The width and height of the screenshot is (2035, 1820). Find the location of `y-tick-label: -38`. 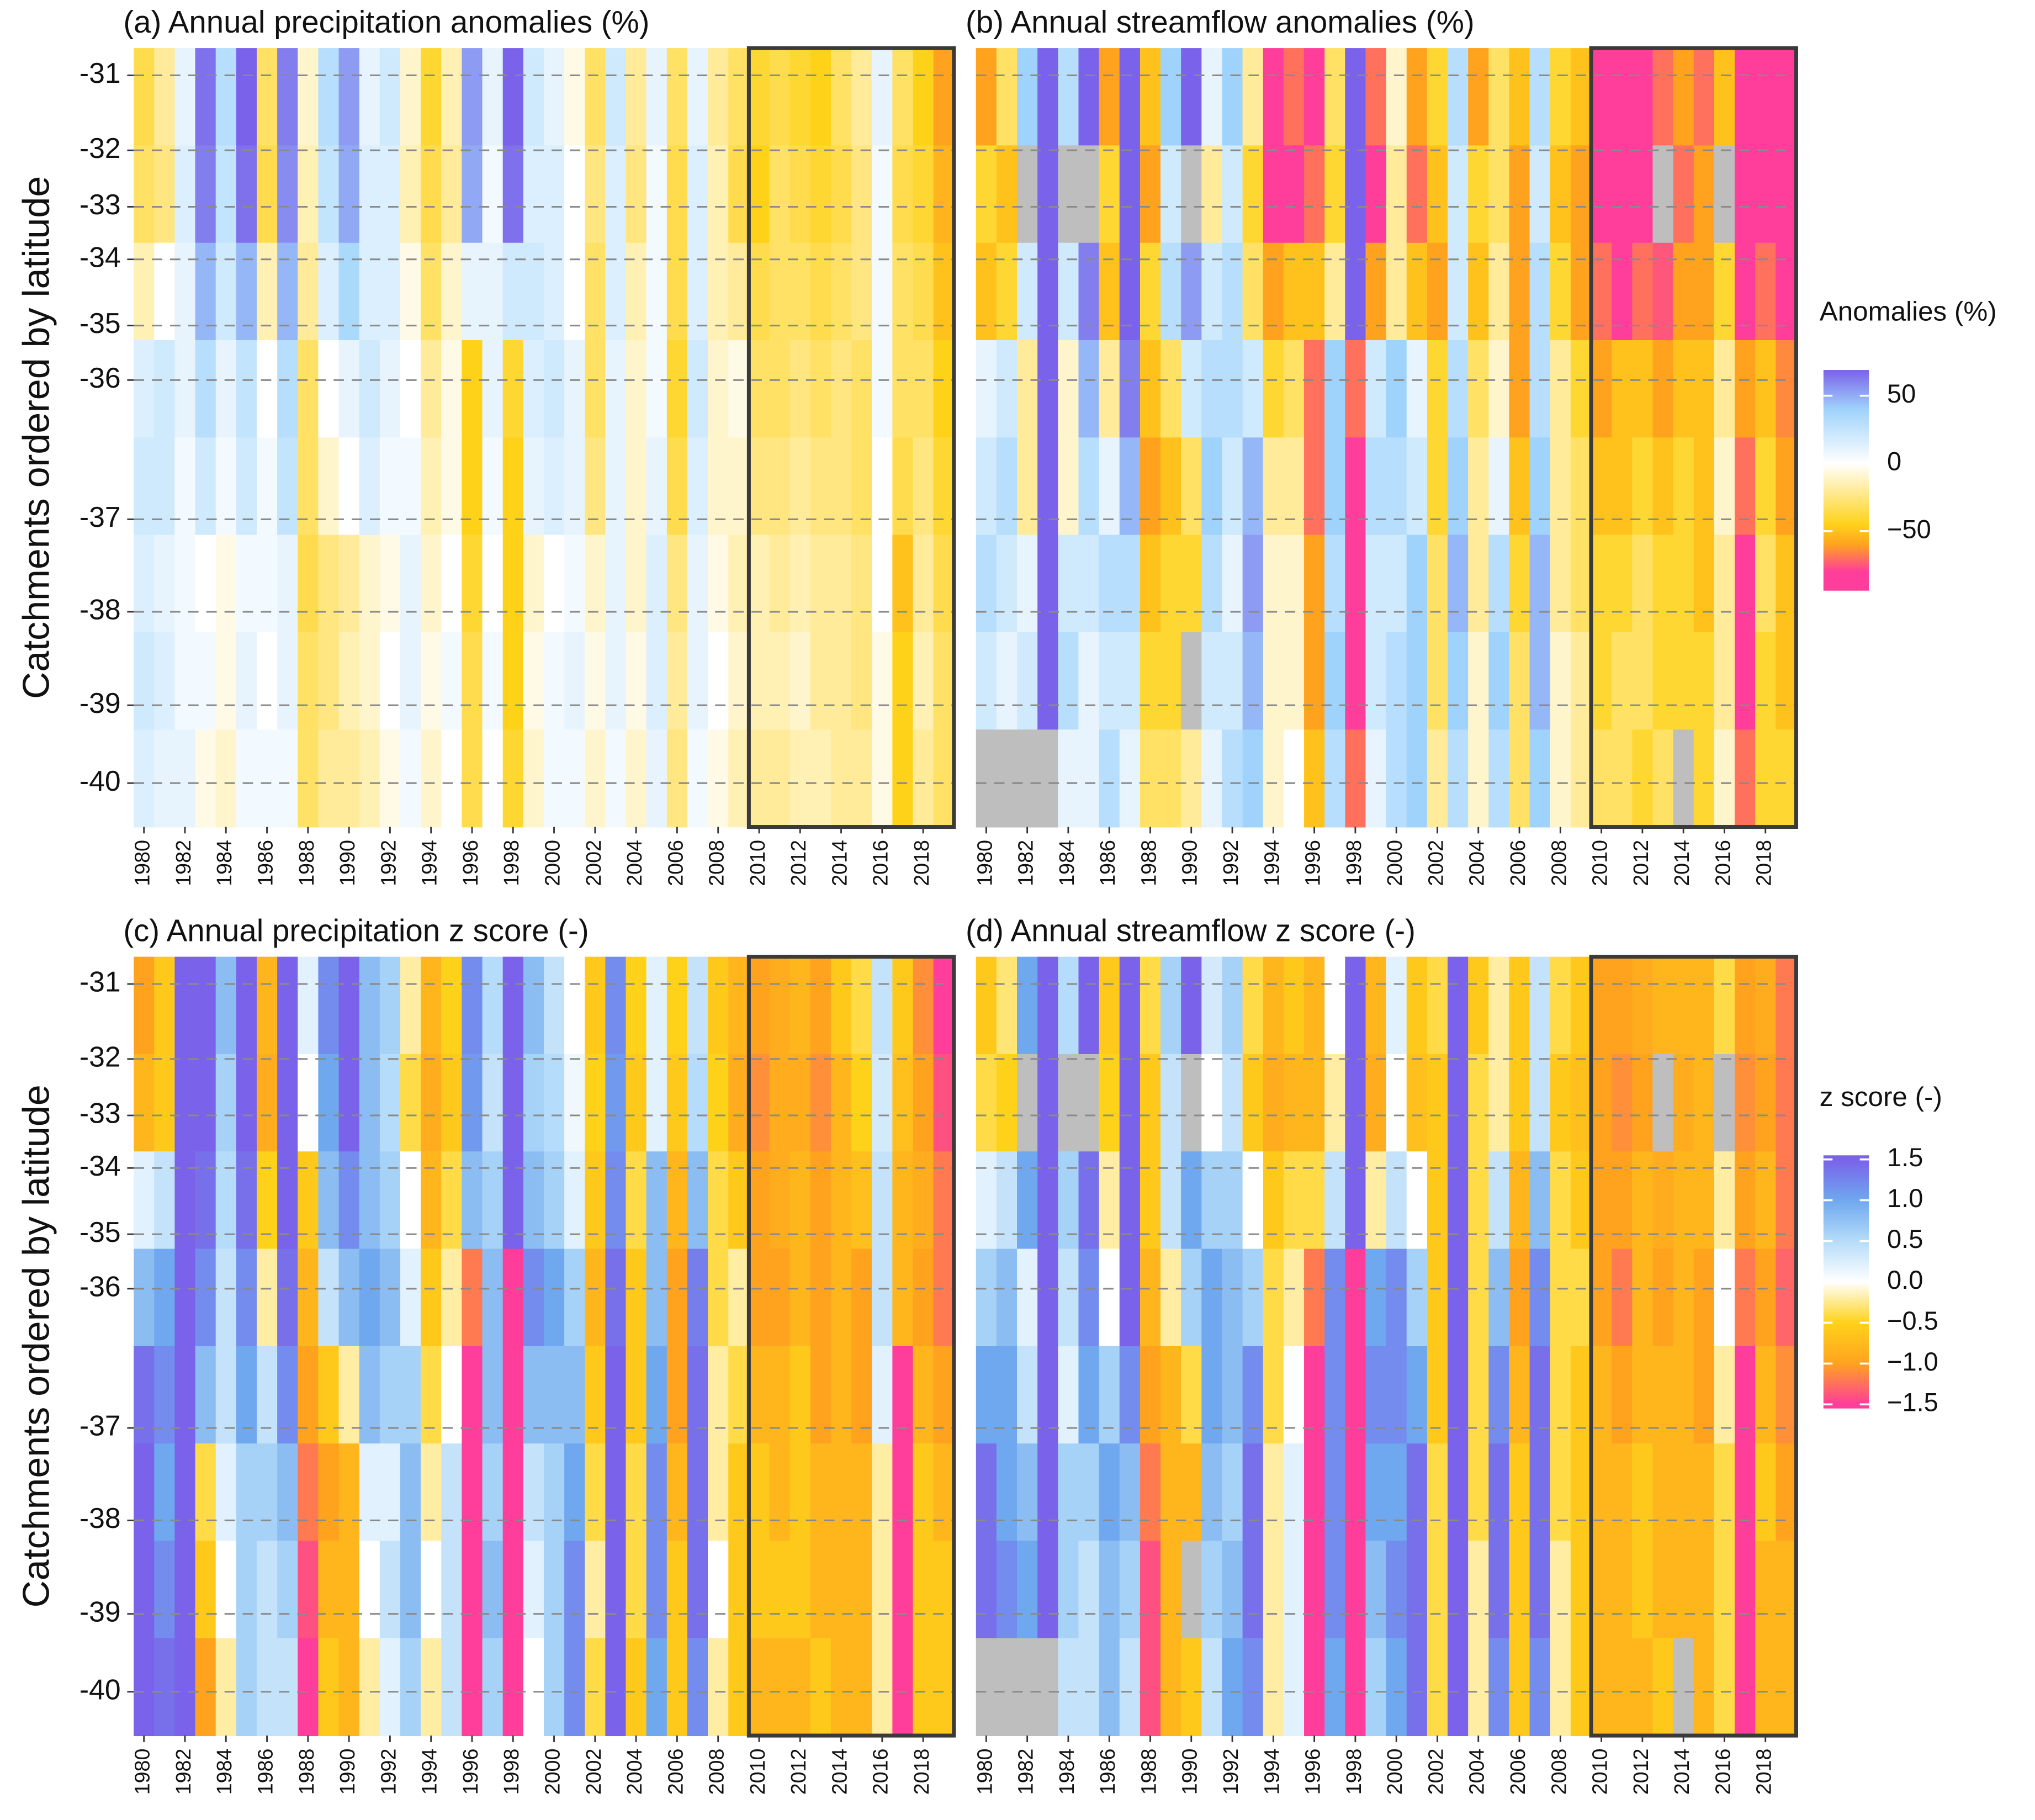

y-tick-label: -38 is located at coordinates (100, 1518).